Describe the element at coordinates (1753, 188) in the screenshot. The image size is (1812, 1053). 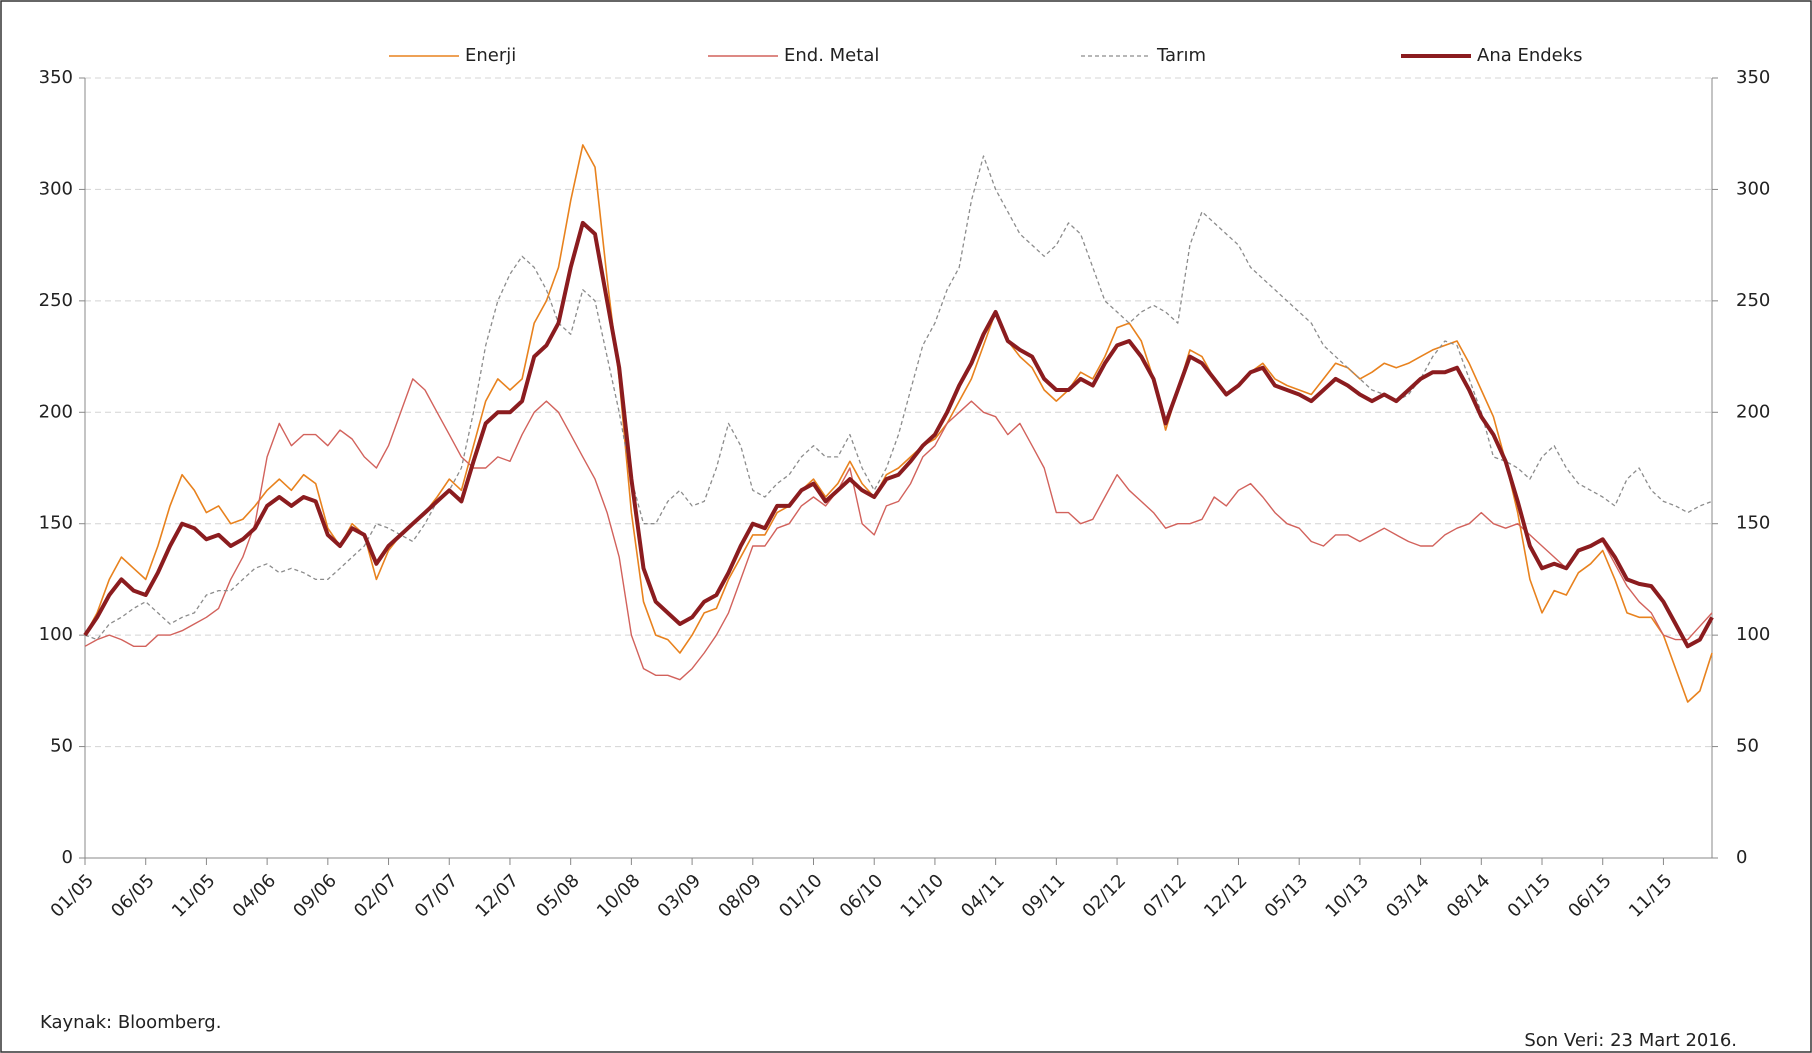
I see `y2-tick-label: 300` at that location.